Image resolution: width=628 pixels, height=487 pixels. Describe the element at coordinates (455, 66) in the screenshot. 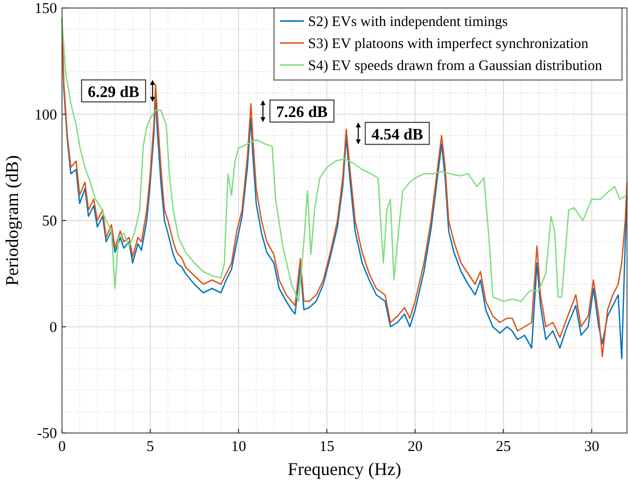

I see `legend-label: S4) EV speeds drawn from a Gaussian distribution` at that location.